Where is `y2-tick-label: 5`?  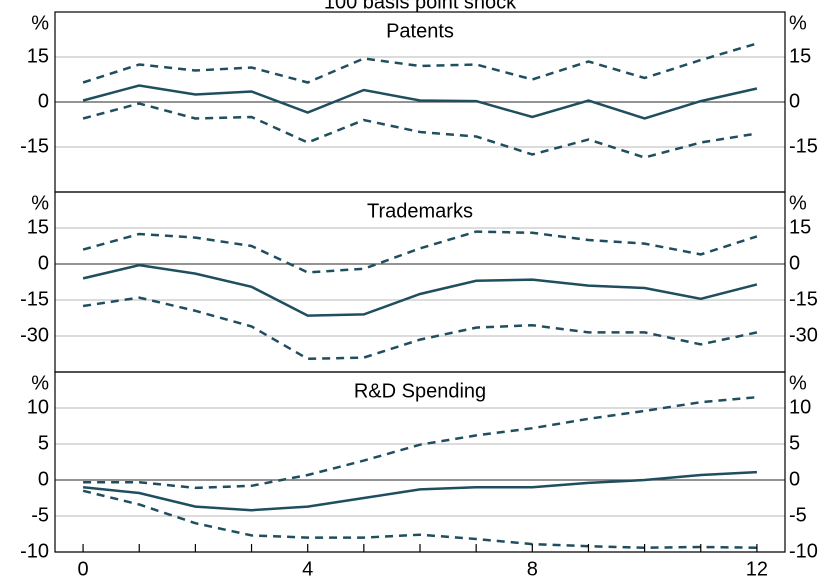 y2-tick-label: 5 is located at coordinates (794, 443).